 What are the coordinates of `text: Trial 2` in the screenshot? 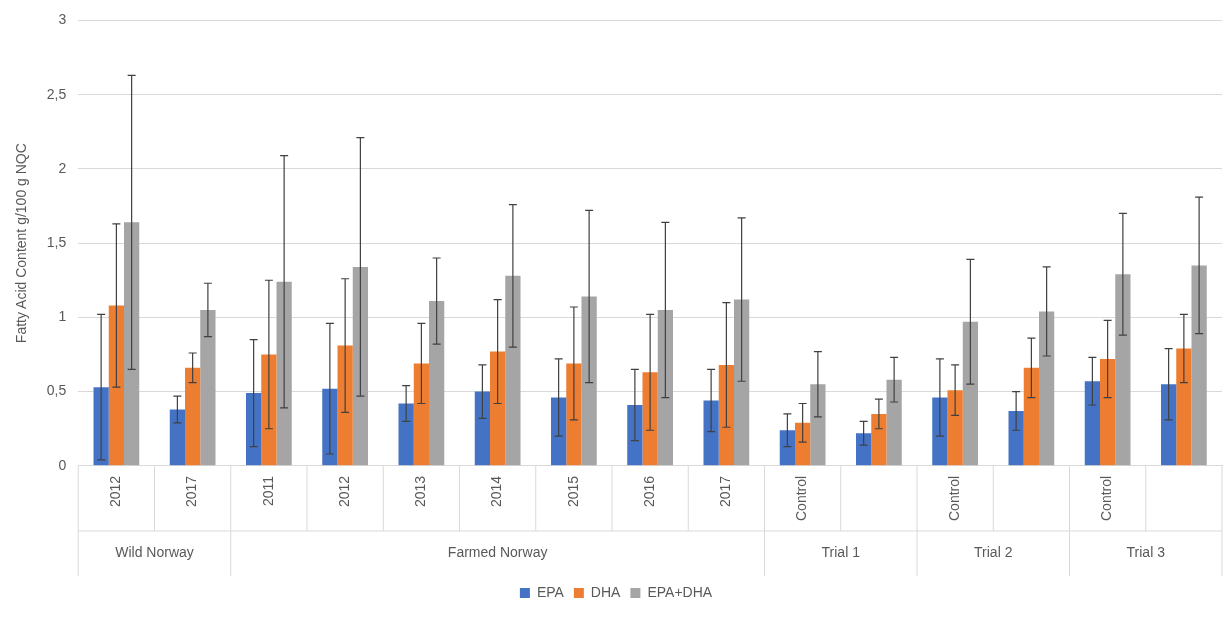 It's located at (993, 551).